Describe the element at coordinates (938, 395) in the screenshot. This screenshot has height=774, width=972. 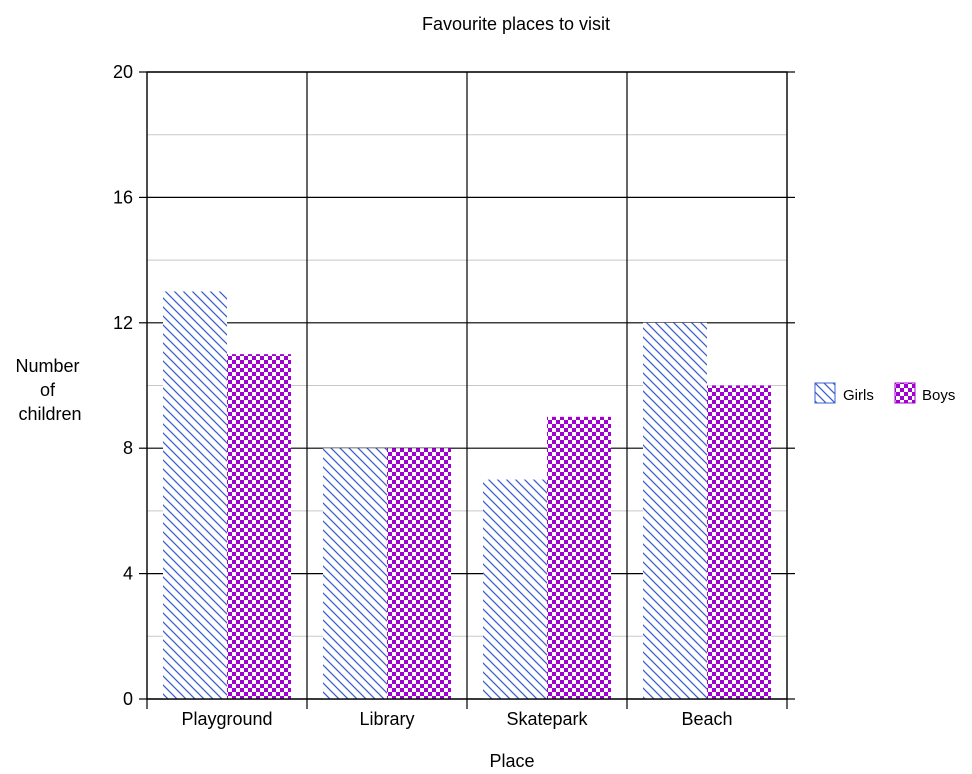
I see `legend-label-boys: Boys` at that location.